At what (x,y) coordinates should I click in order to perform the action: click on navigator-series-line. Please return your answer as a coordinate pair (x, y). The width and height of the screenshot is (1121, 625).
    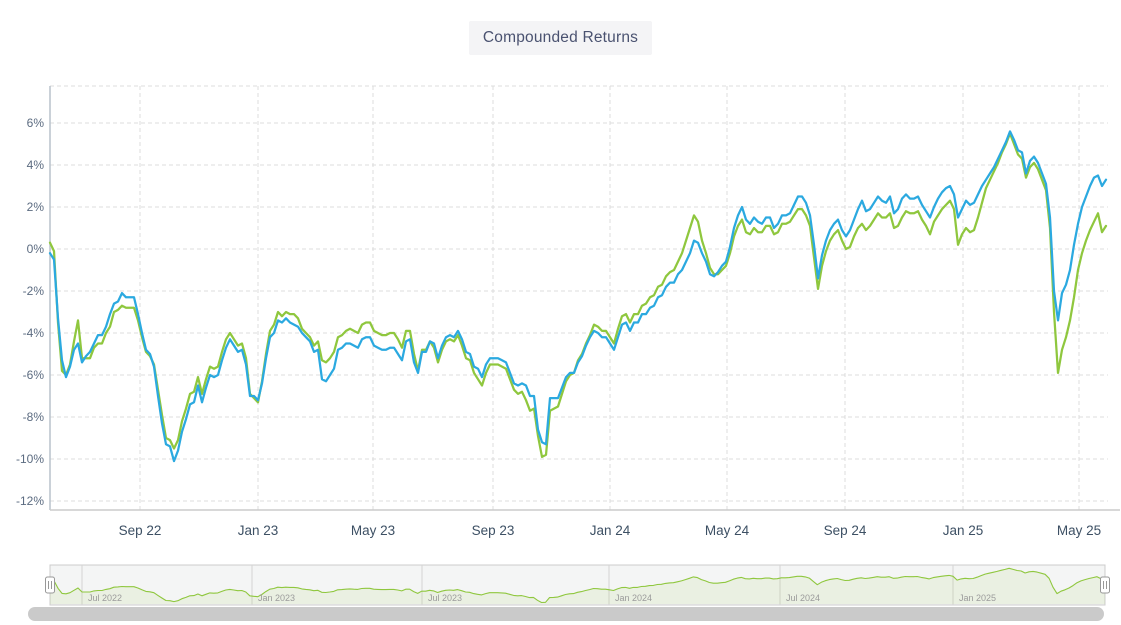
    Looking at the image, I should click on (577, 585).